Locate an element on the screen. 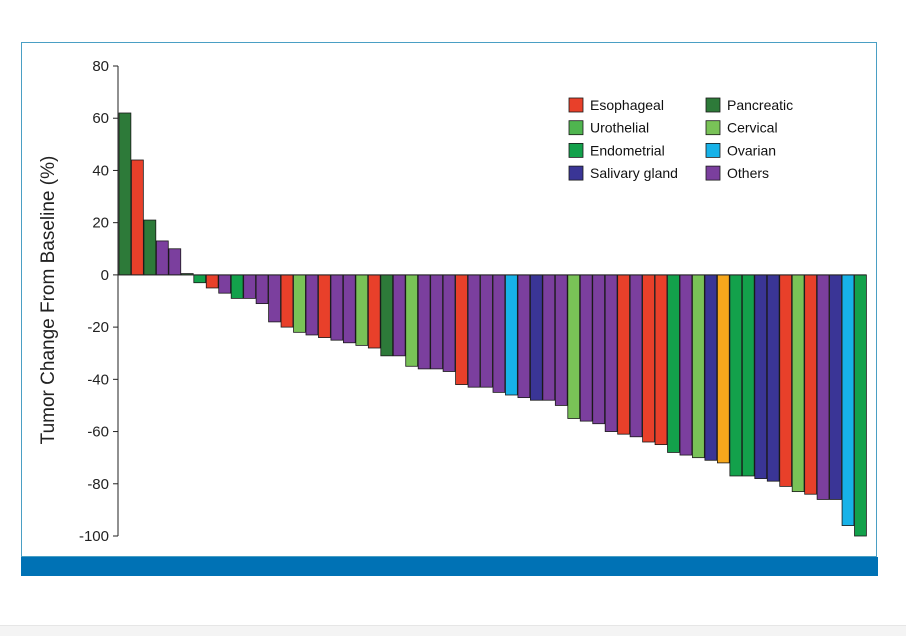 This screenshot has width=906, height=636. y-tick-label: 0 is located at coordinates (105, 275).